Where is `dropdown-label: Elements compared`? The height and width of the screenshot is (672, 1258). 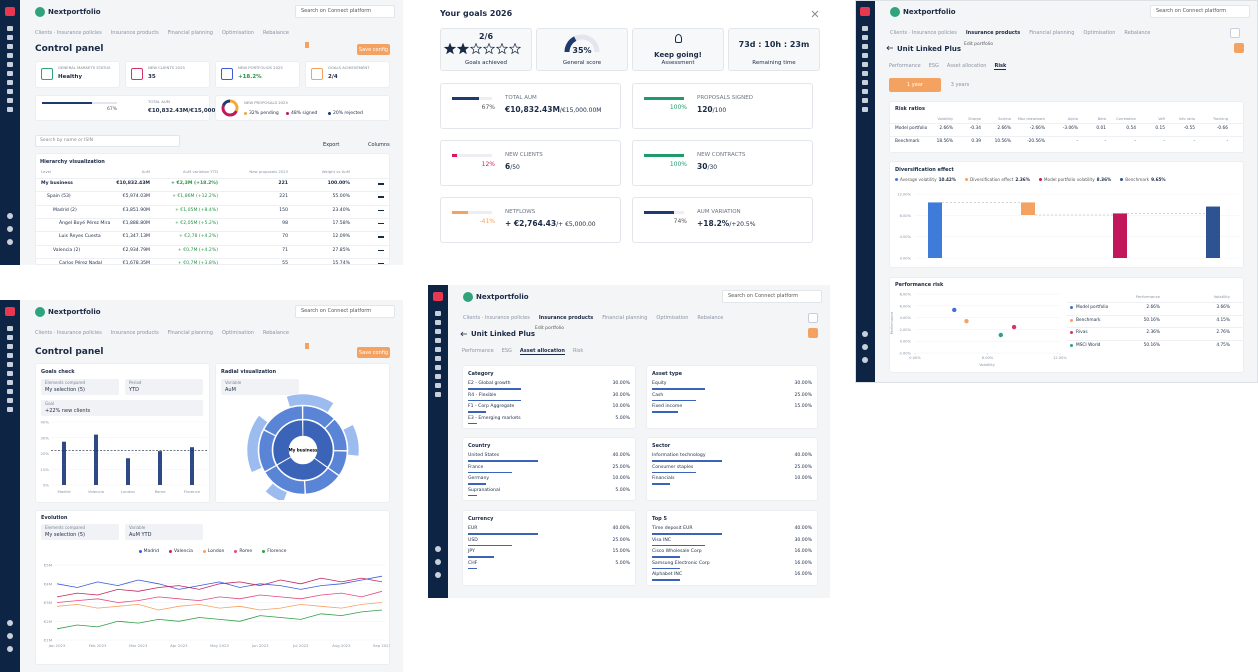 dropdown-label: Elements compared is located at coordinates (65, 527).